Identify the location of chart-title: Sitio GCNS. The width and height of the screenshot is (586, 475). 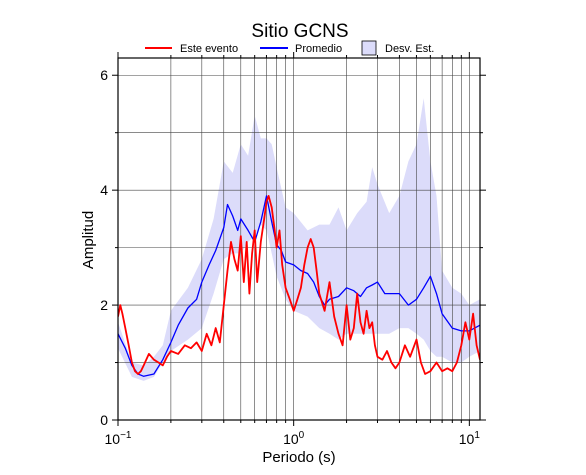
(299, 31).